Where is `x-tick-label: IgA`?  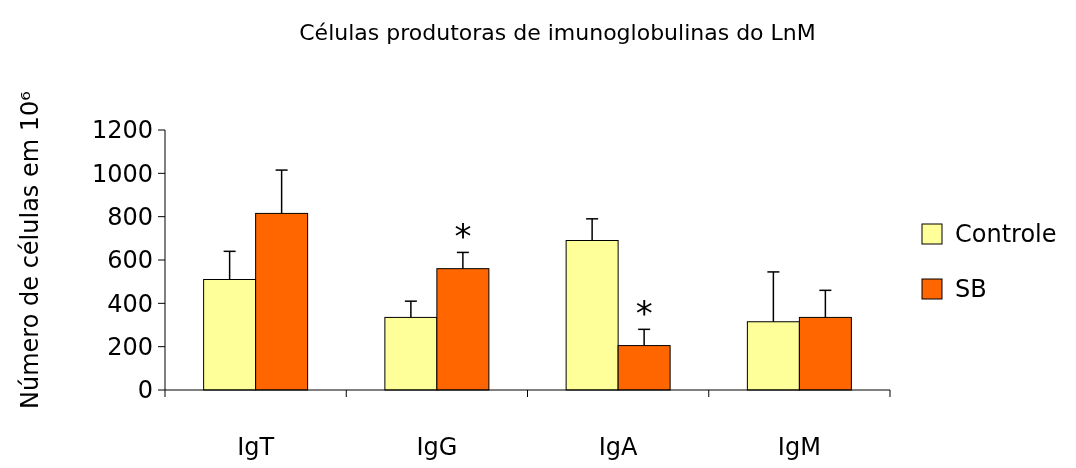 x-tick-label: IgA is located at coordinates (618, 447).